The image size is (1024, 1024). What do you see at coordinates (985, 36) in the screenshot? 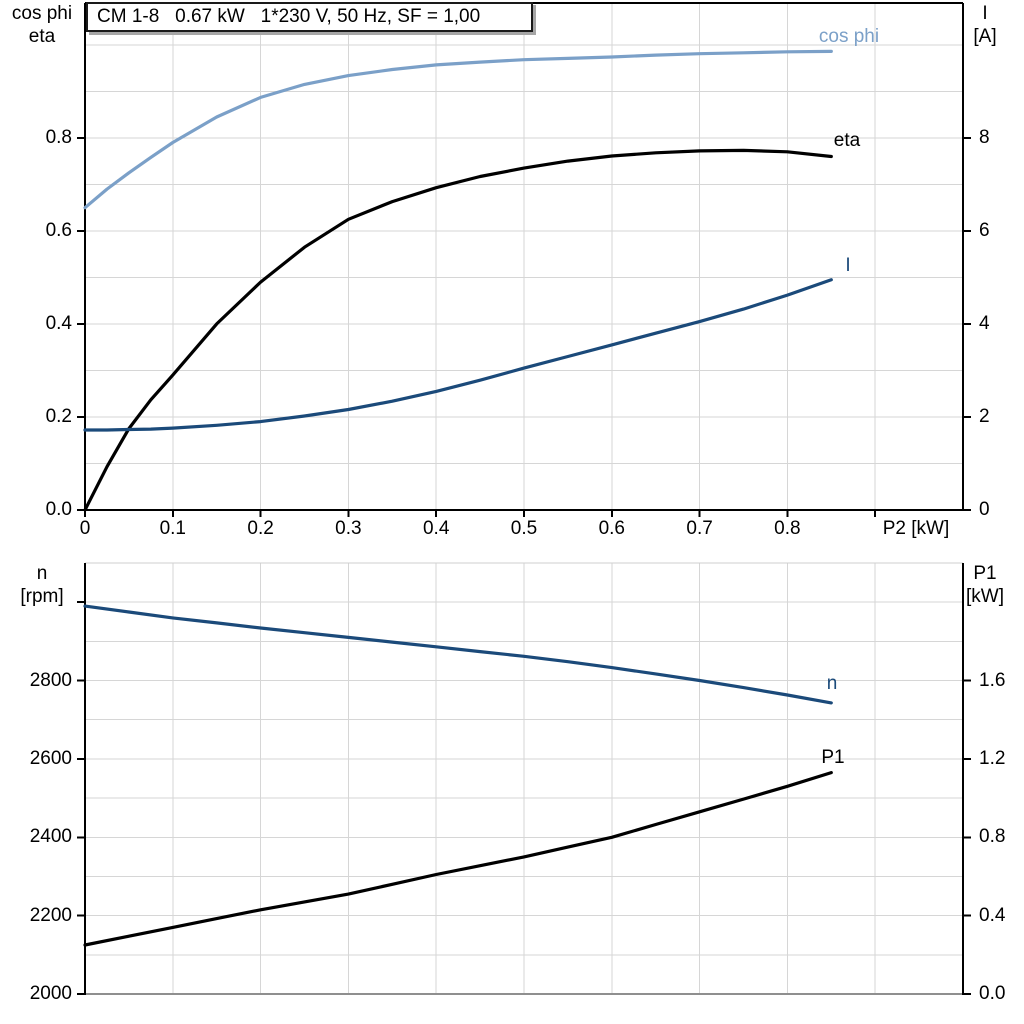
I see `right-axis-title-line-2: [A]` at bounding box center [985, 36].